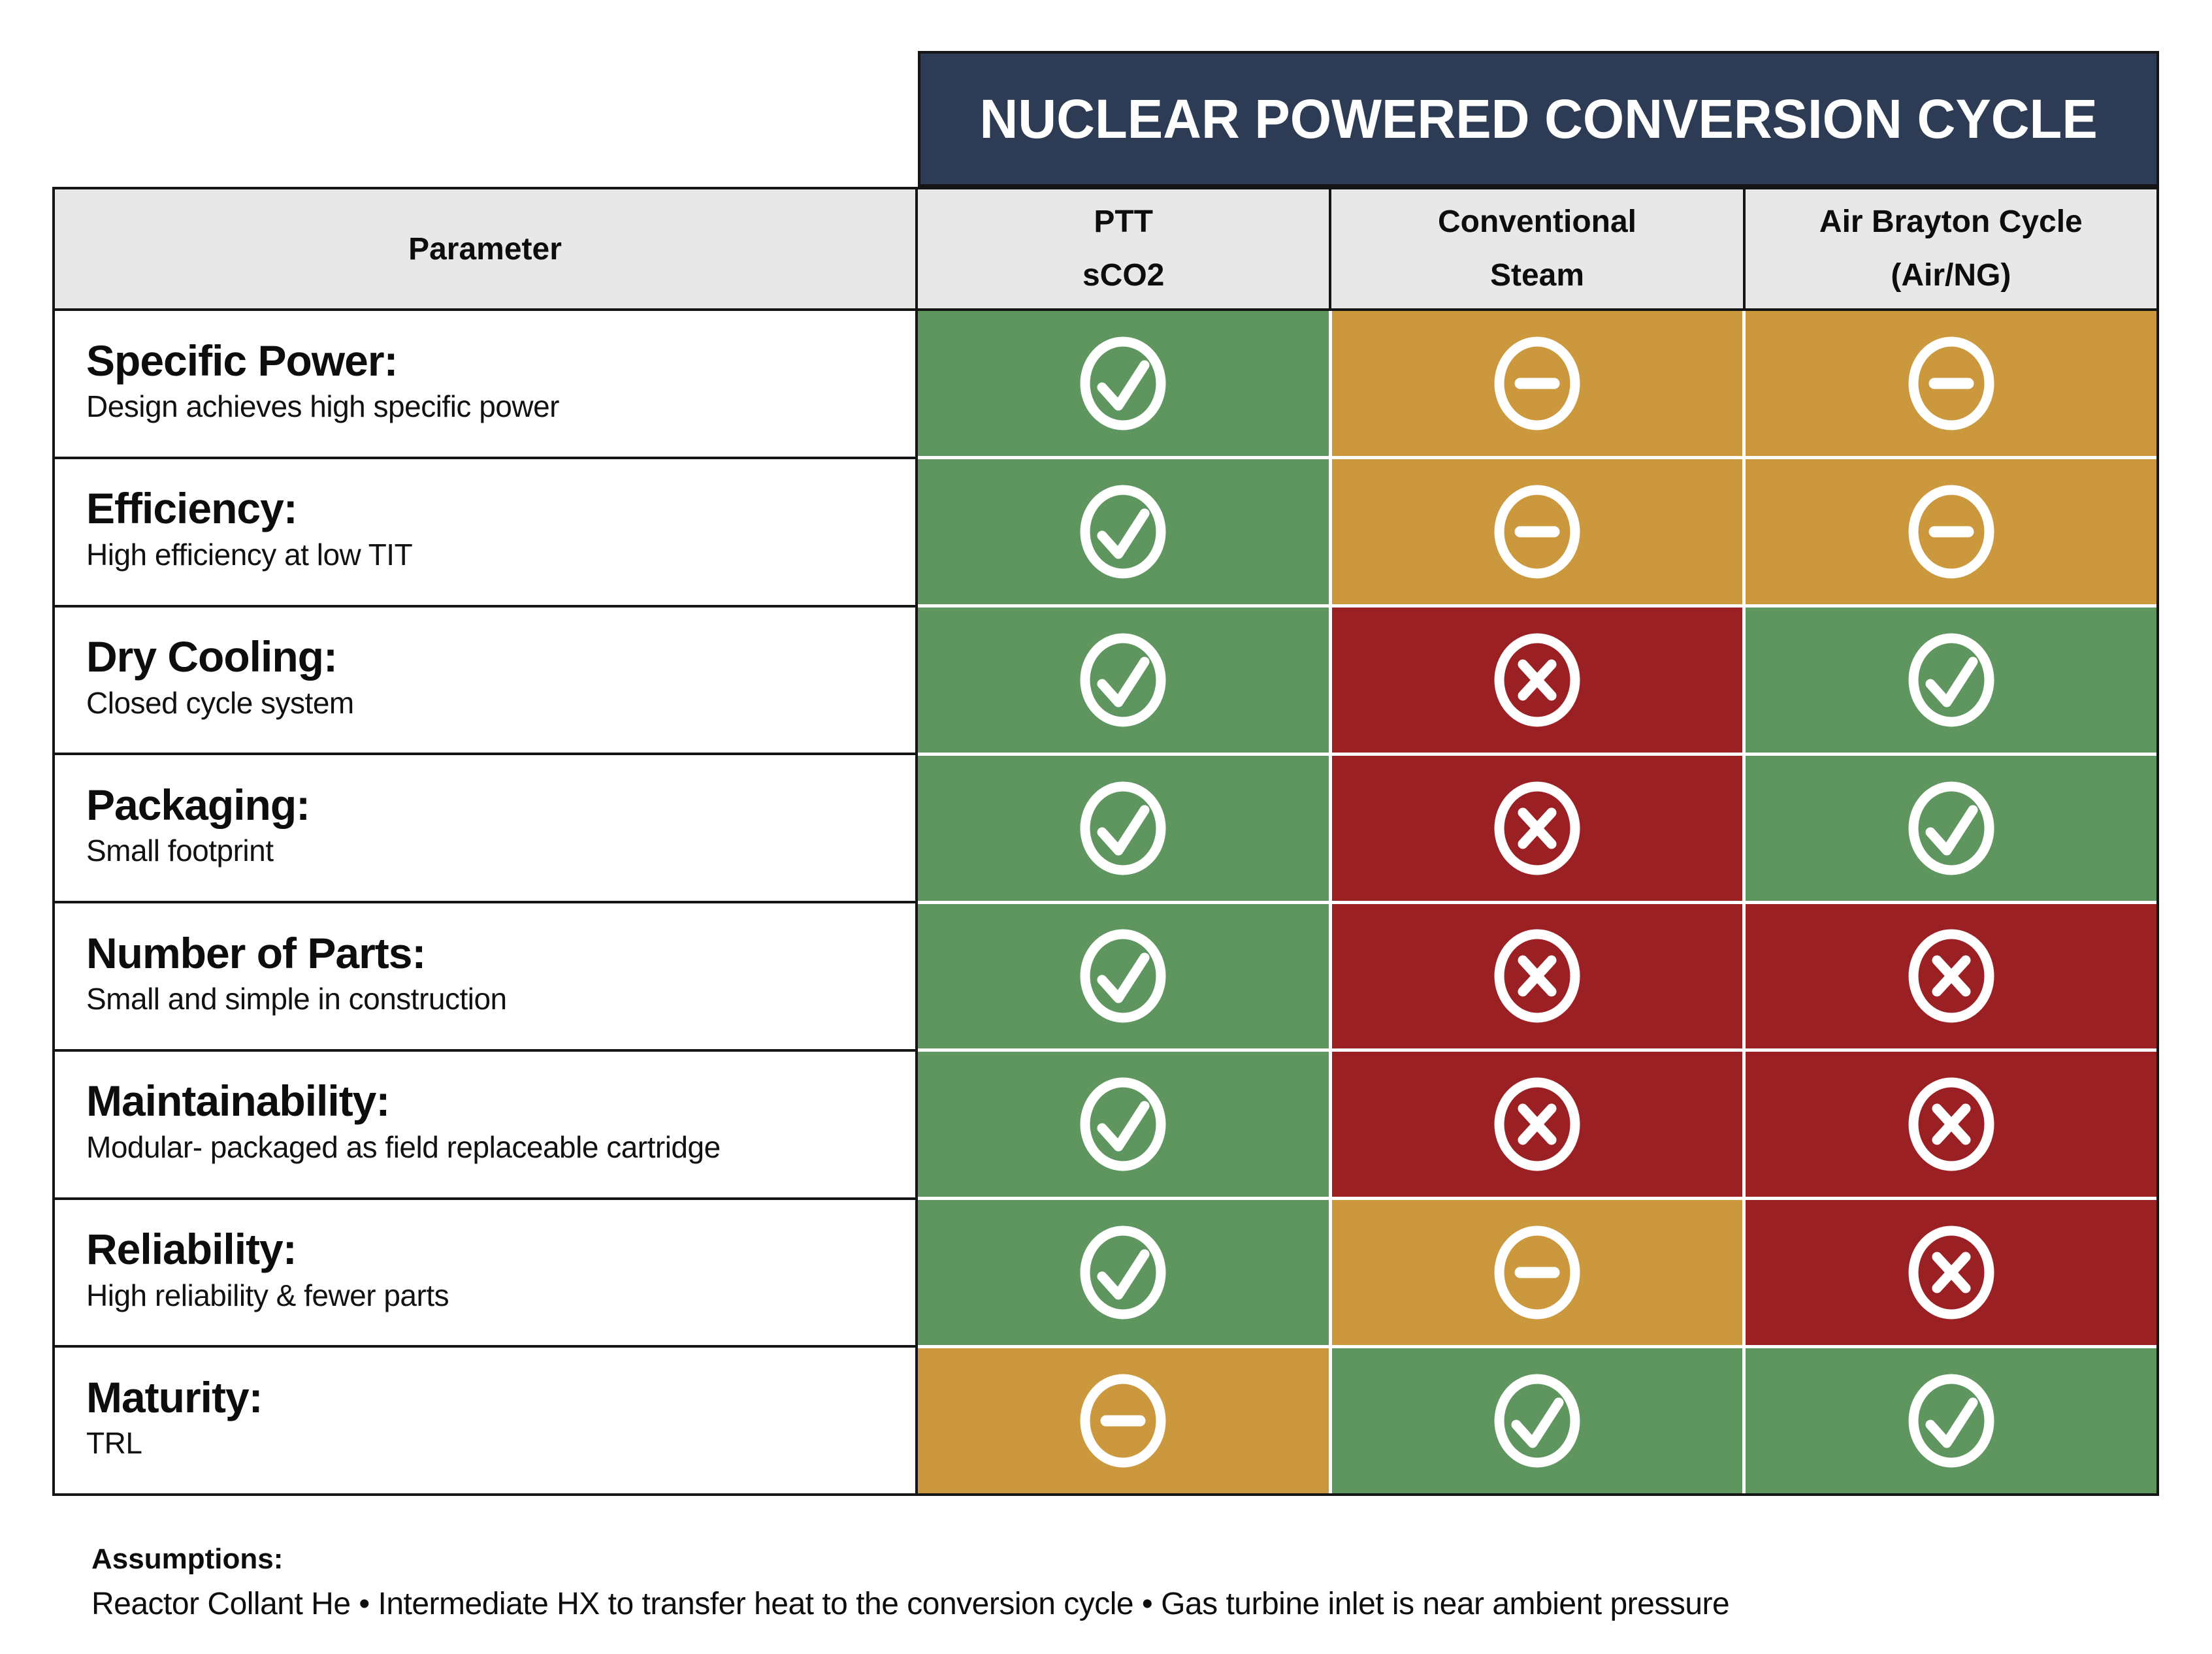  I want to click on row-title: Maintainability:, so click(238, 1101).